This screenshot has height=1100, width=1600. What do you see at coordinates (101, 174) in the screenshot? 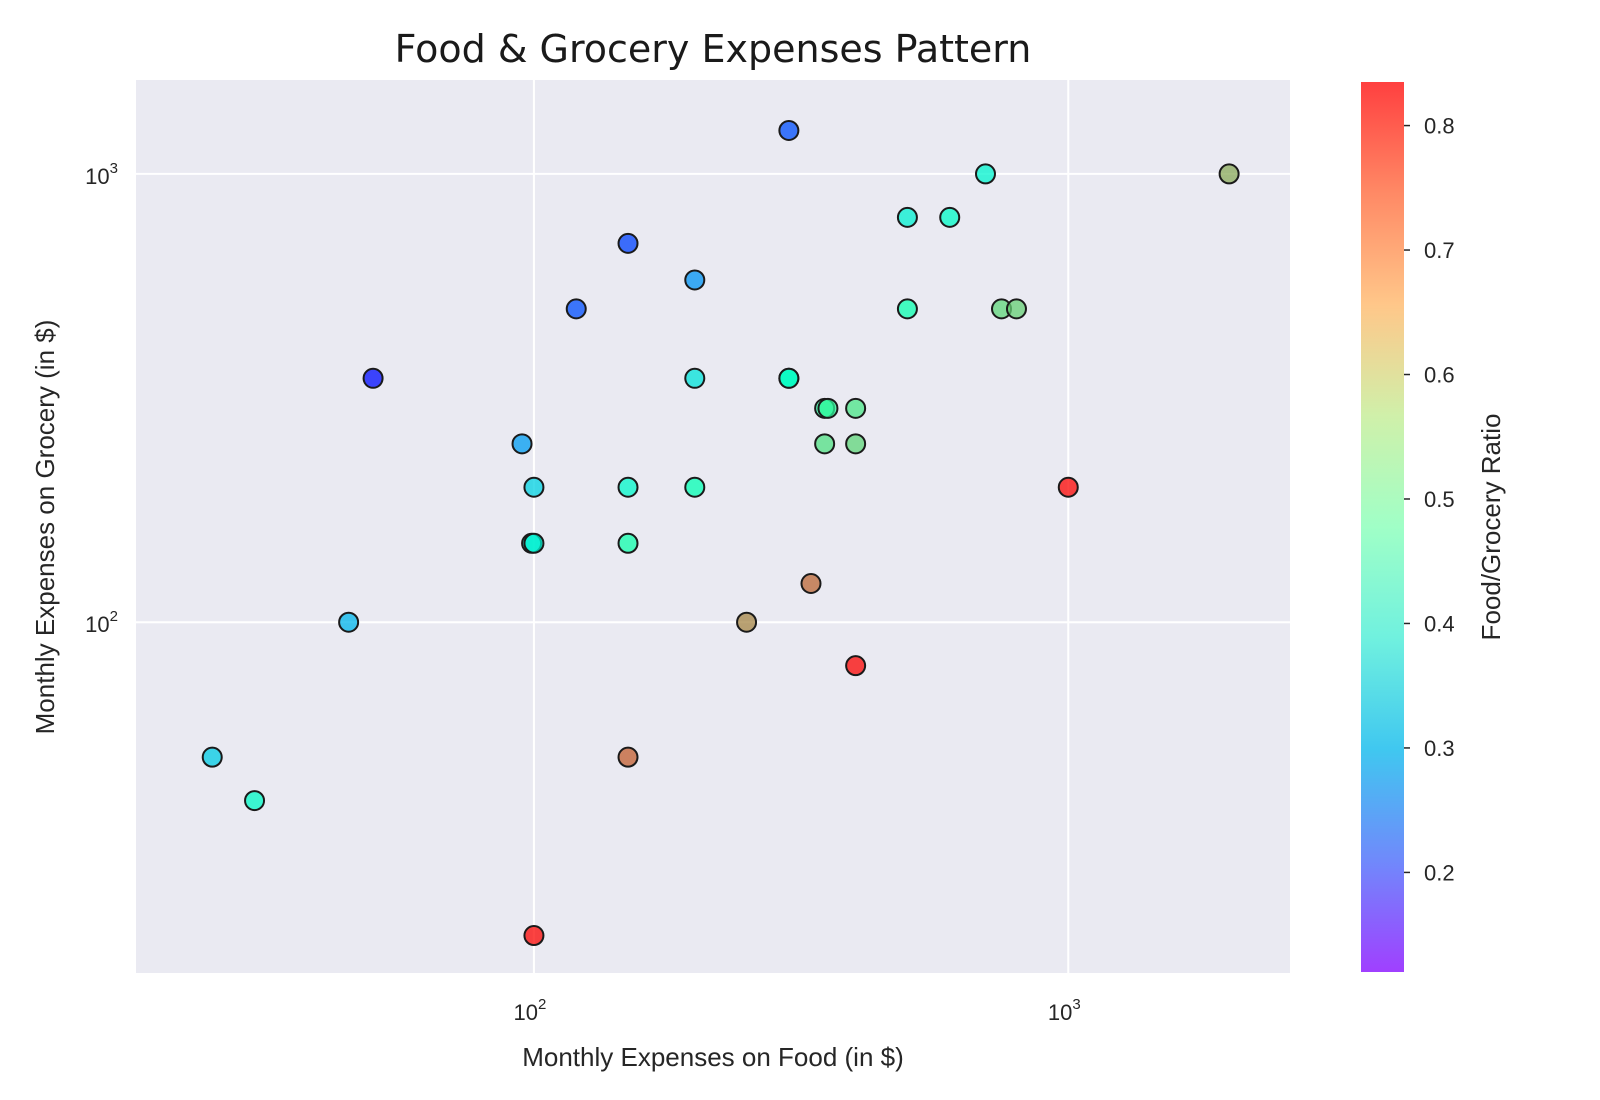
I see `y-tick-label: 10³` at bounding box center [101, 174].